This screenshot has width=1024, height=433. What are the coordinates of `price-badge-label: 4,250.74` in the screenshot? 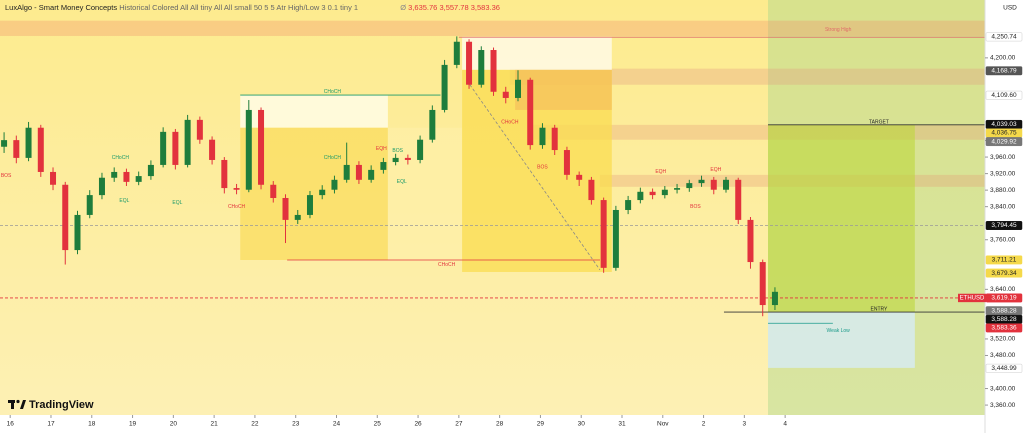 It's located at (1004, 37).